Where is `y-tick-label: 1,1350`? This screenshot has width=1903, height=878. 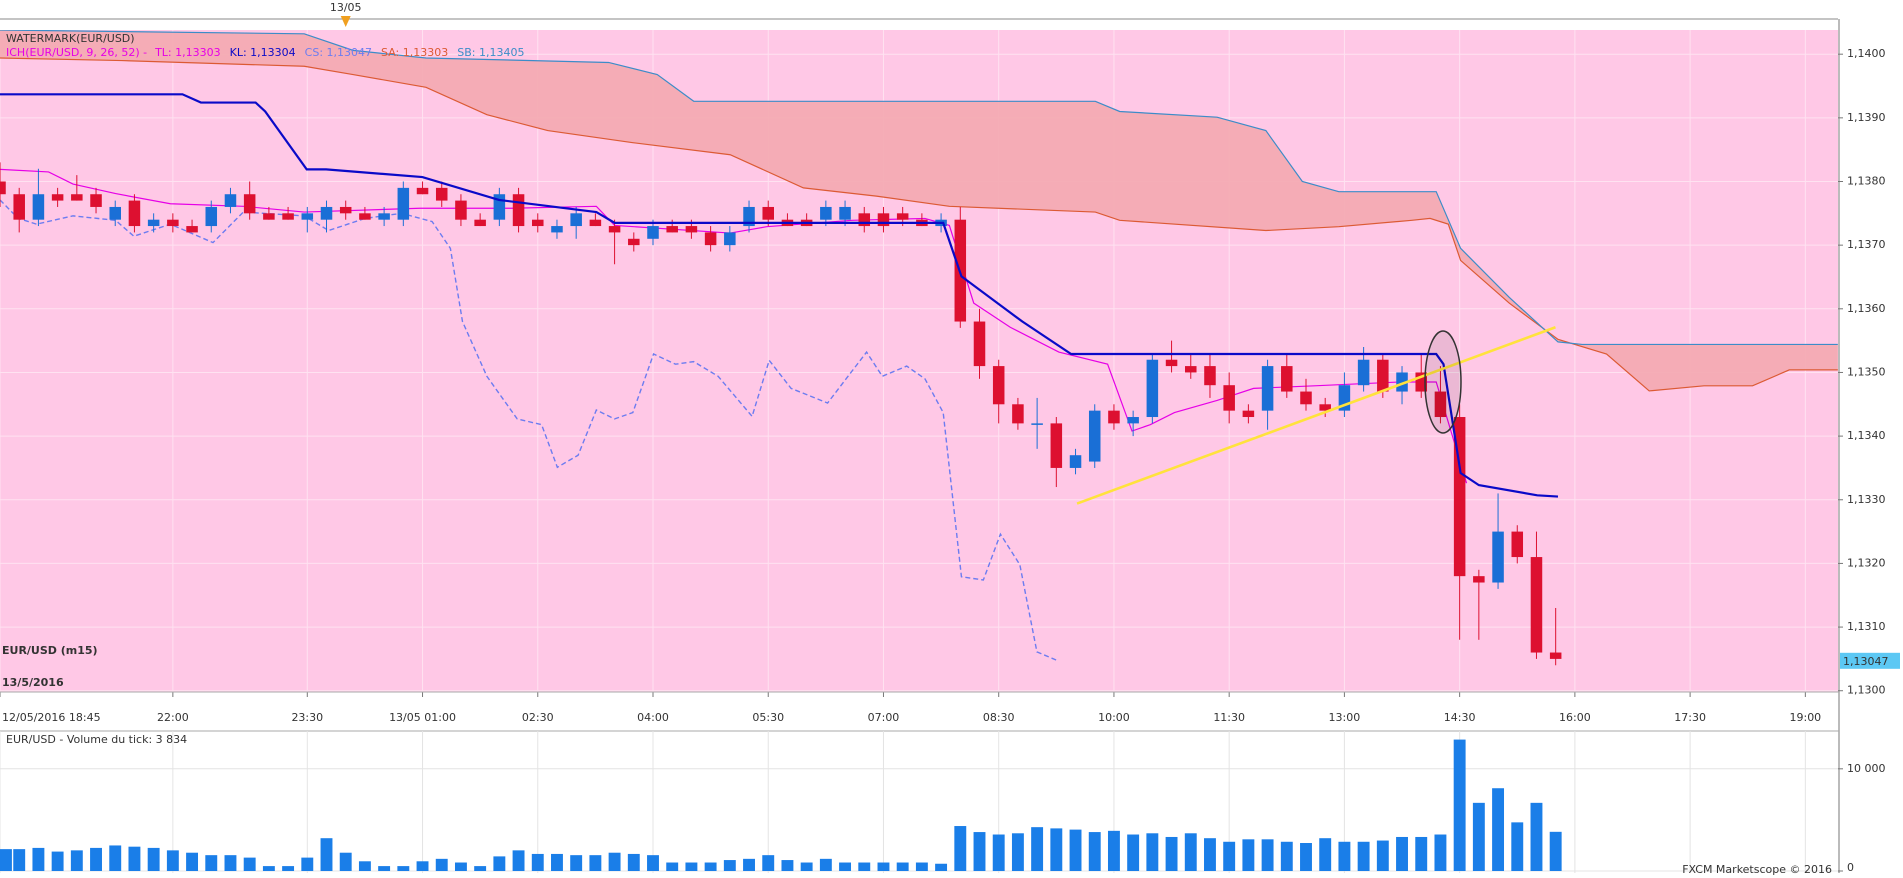
y-tick-label: 1,1350 is located at coordinates (1866, 371).